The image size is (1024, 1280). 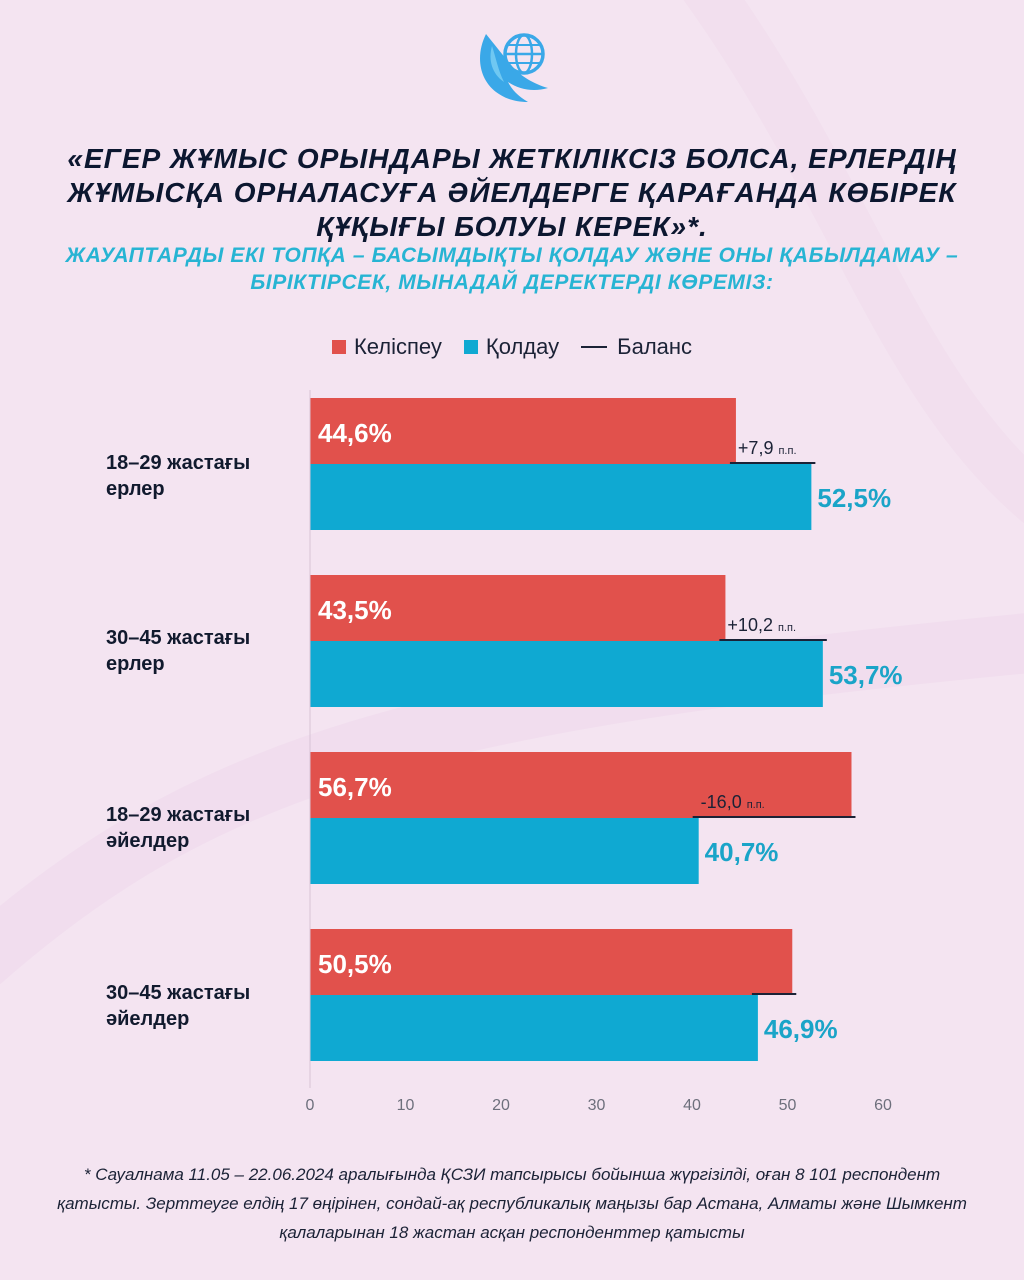 I want to click on x-tick-label: 0, so click(x=310, y=1105).